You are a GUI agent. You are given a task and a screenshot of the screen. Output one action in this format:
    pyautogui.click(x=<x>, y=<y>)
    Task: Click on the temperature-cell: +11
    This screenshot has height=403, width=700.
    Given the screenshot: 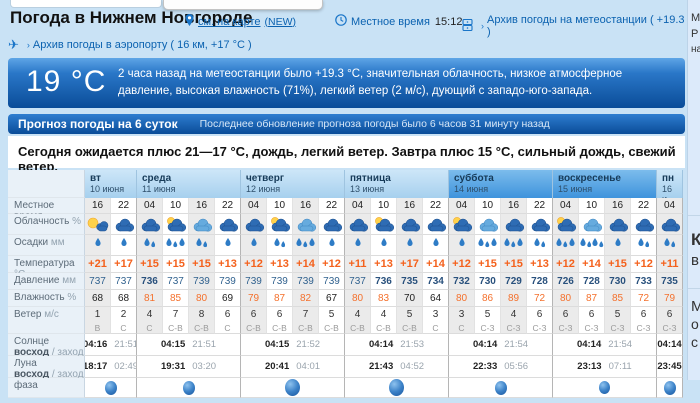 What is the action you would take?
    pyautogui.click(x=358, y=264)
    